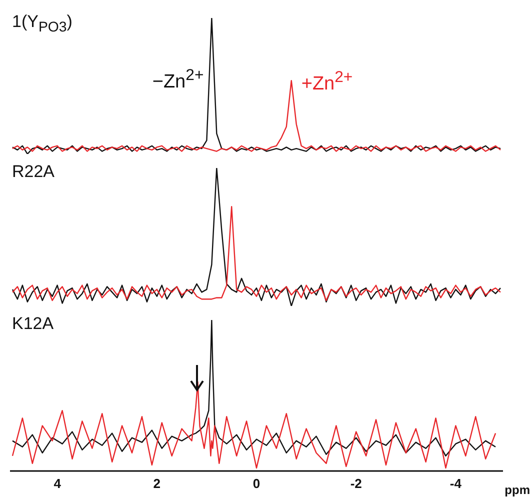  Describe the element at coordinates (33, 324) in the screenshot. I see `chart-title: K12A` at that location.